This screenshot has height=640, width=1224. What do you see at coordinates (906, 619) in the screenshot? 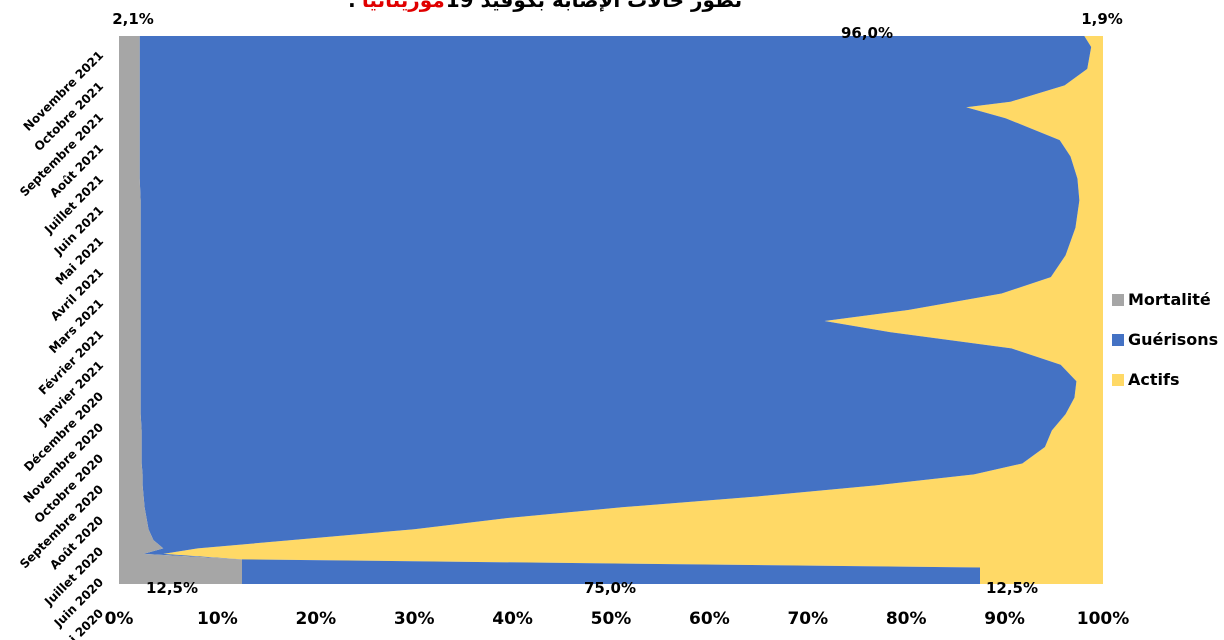
I see `x-tick-label: 80%` at bounding box center [906, 619].